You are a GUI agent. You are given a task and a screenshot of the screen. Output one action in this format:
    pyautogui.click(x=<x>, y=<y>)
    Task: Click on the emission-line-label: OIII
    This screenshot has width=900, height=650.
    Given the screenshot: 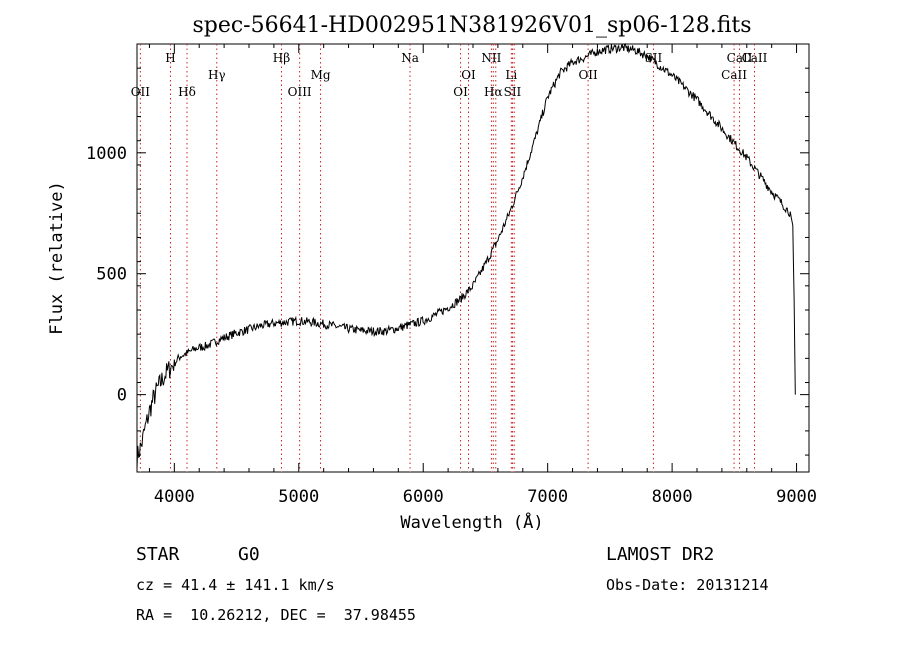 What is the action you would take?
    pyautogui.click(x=300, y=92)
    